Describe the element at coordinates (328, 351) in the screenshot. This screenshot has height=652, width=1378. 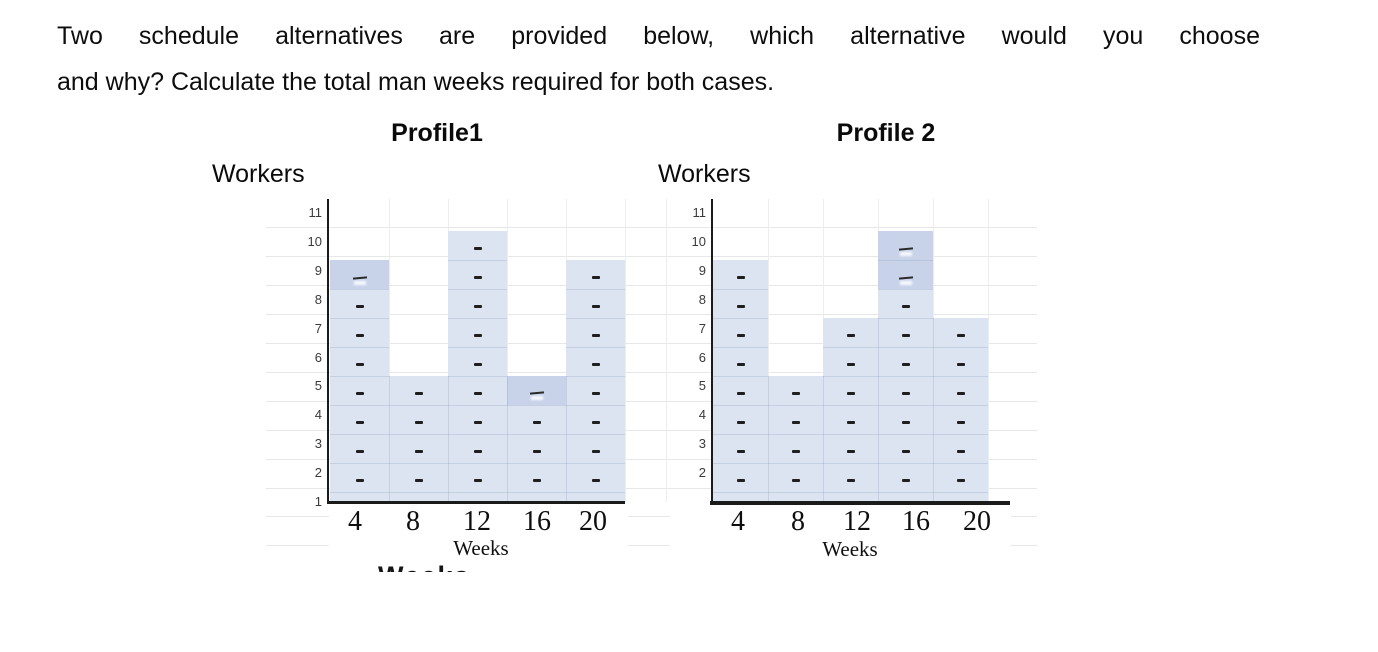
I see `y-axis-line` at that location.